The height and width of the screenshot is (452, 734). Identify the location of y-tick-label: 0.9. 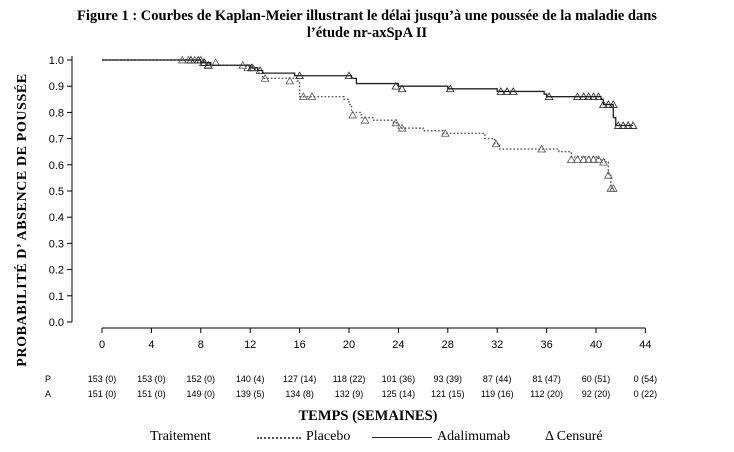
(56, 87).